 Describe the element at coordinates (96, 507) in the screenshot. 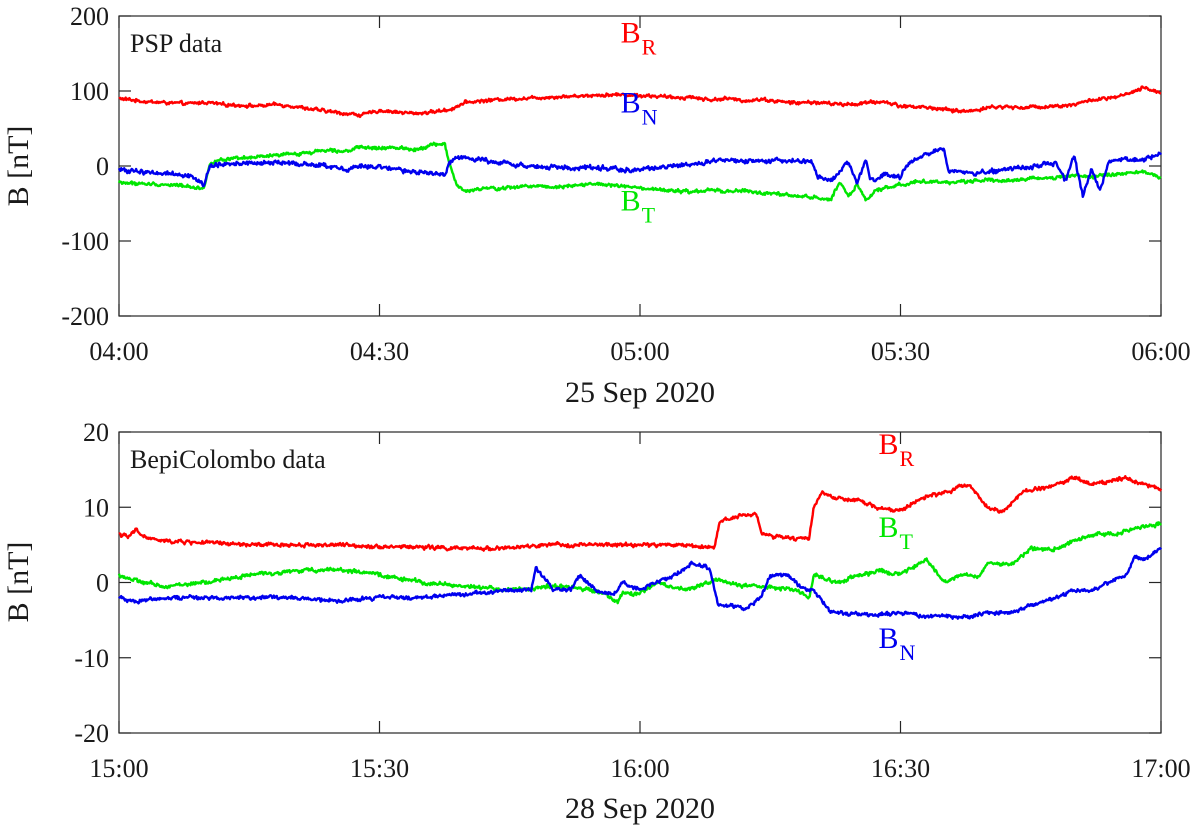

I see `y-tick-label: 10` at that location.